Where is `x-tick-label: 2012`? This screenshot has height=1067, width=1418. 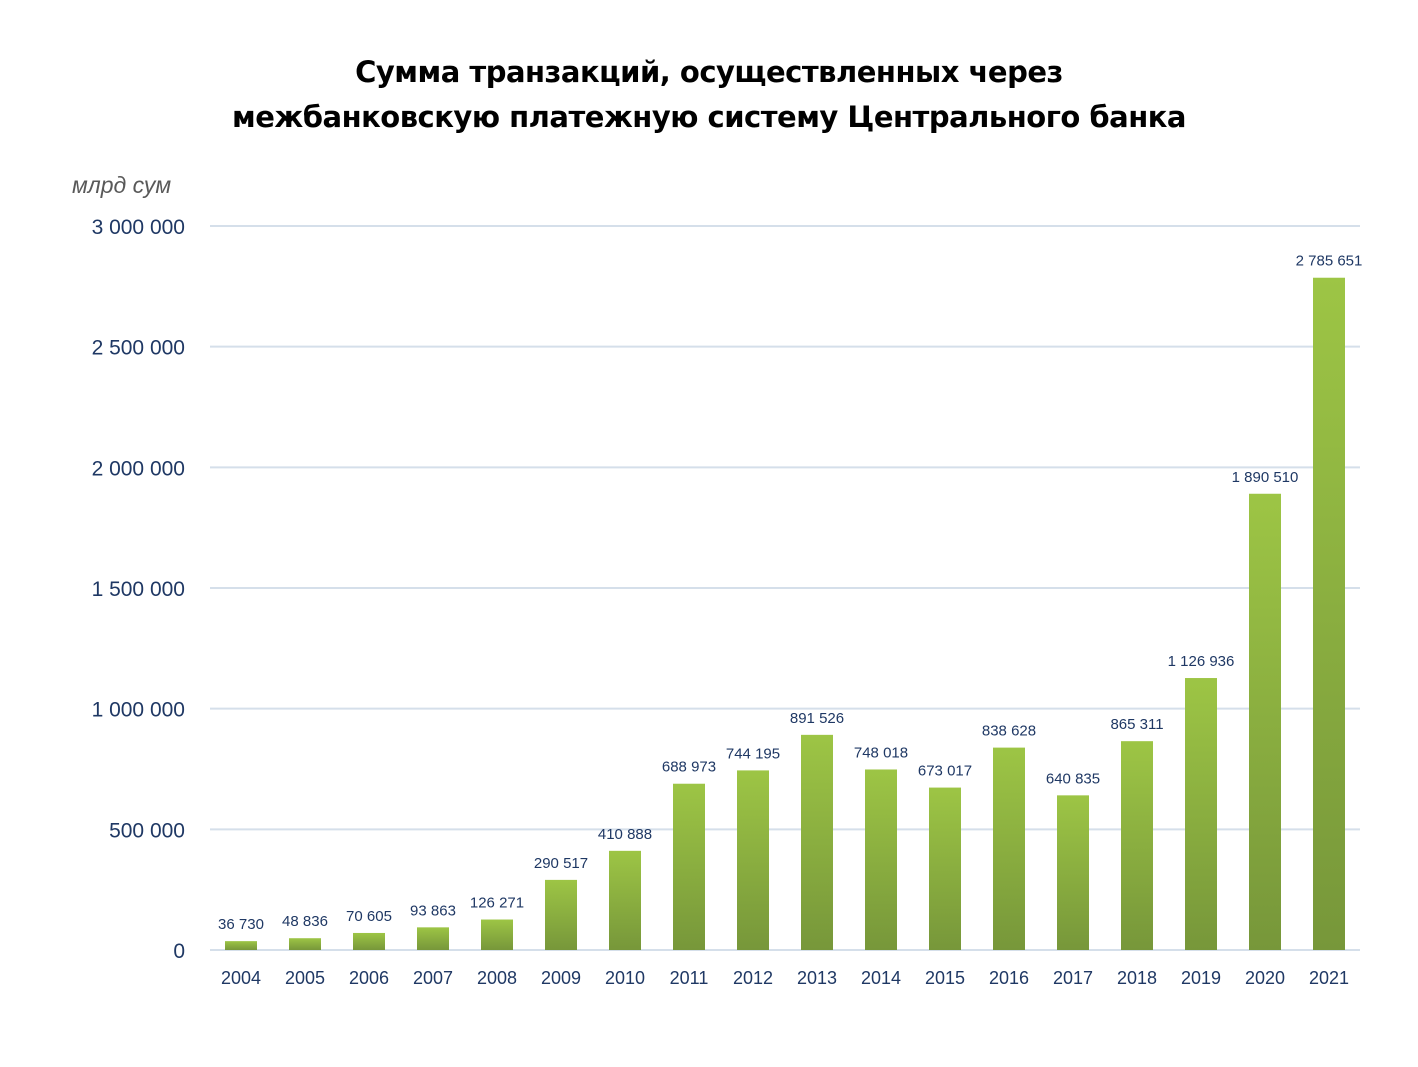
x-tick-label: 2012 is located at coordinates (753, 978).